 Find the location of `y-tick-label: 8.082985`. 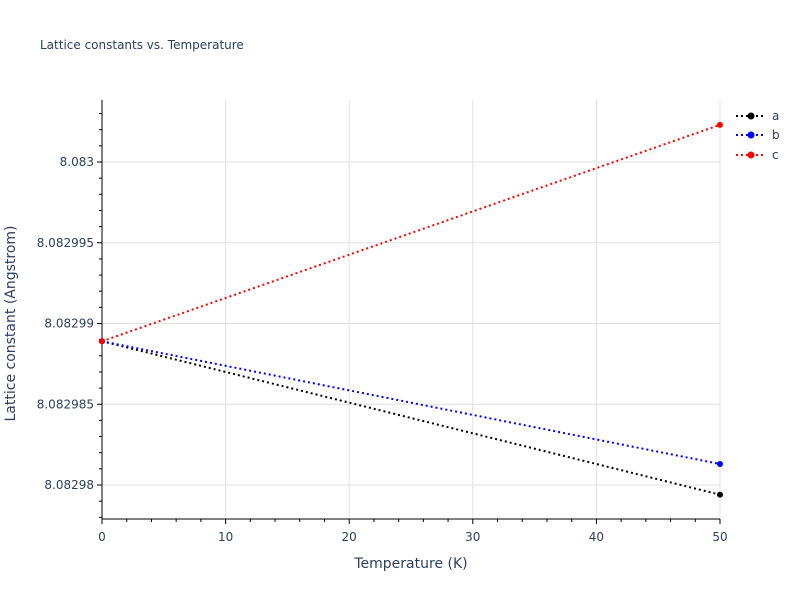

y-tick-label: 8.082985 is located at coordinates (65, 404).